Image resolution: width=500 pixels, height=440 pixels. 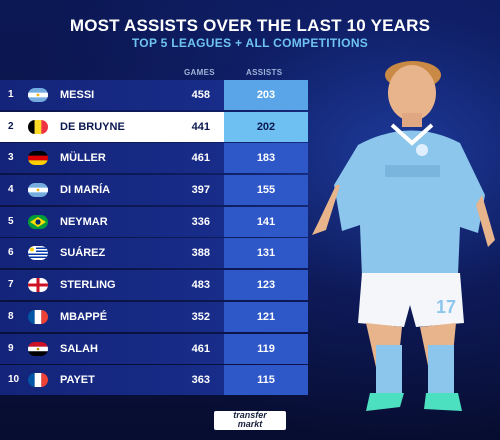 What do you see at coordinates (77, 95) in the screenshot?
I see `player-name: MESSI` at bounding box center [77, 95].